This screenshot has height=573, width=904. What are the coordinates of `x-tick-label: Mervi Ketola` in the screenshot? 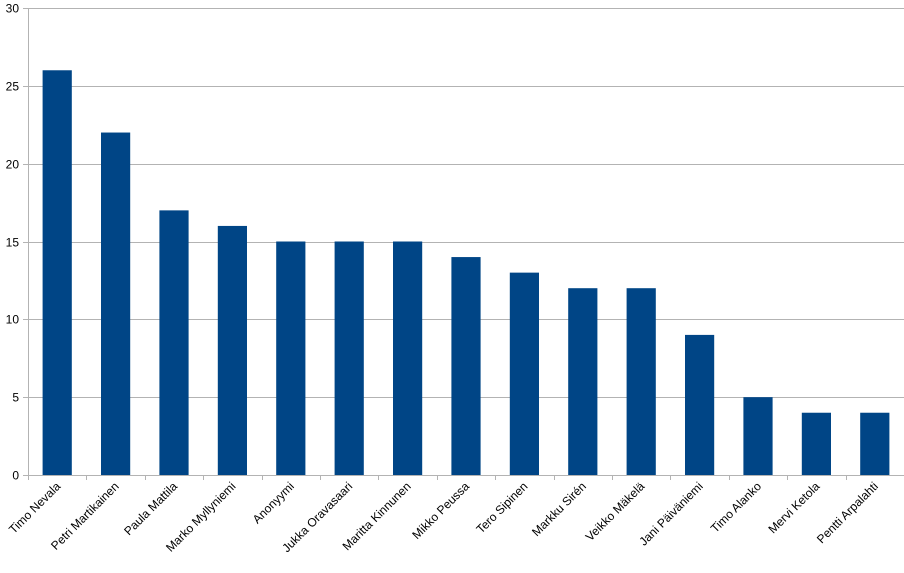 It's located at (793, 507).